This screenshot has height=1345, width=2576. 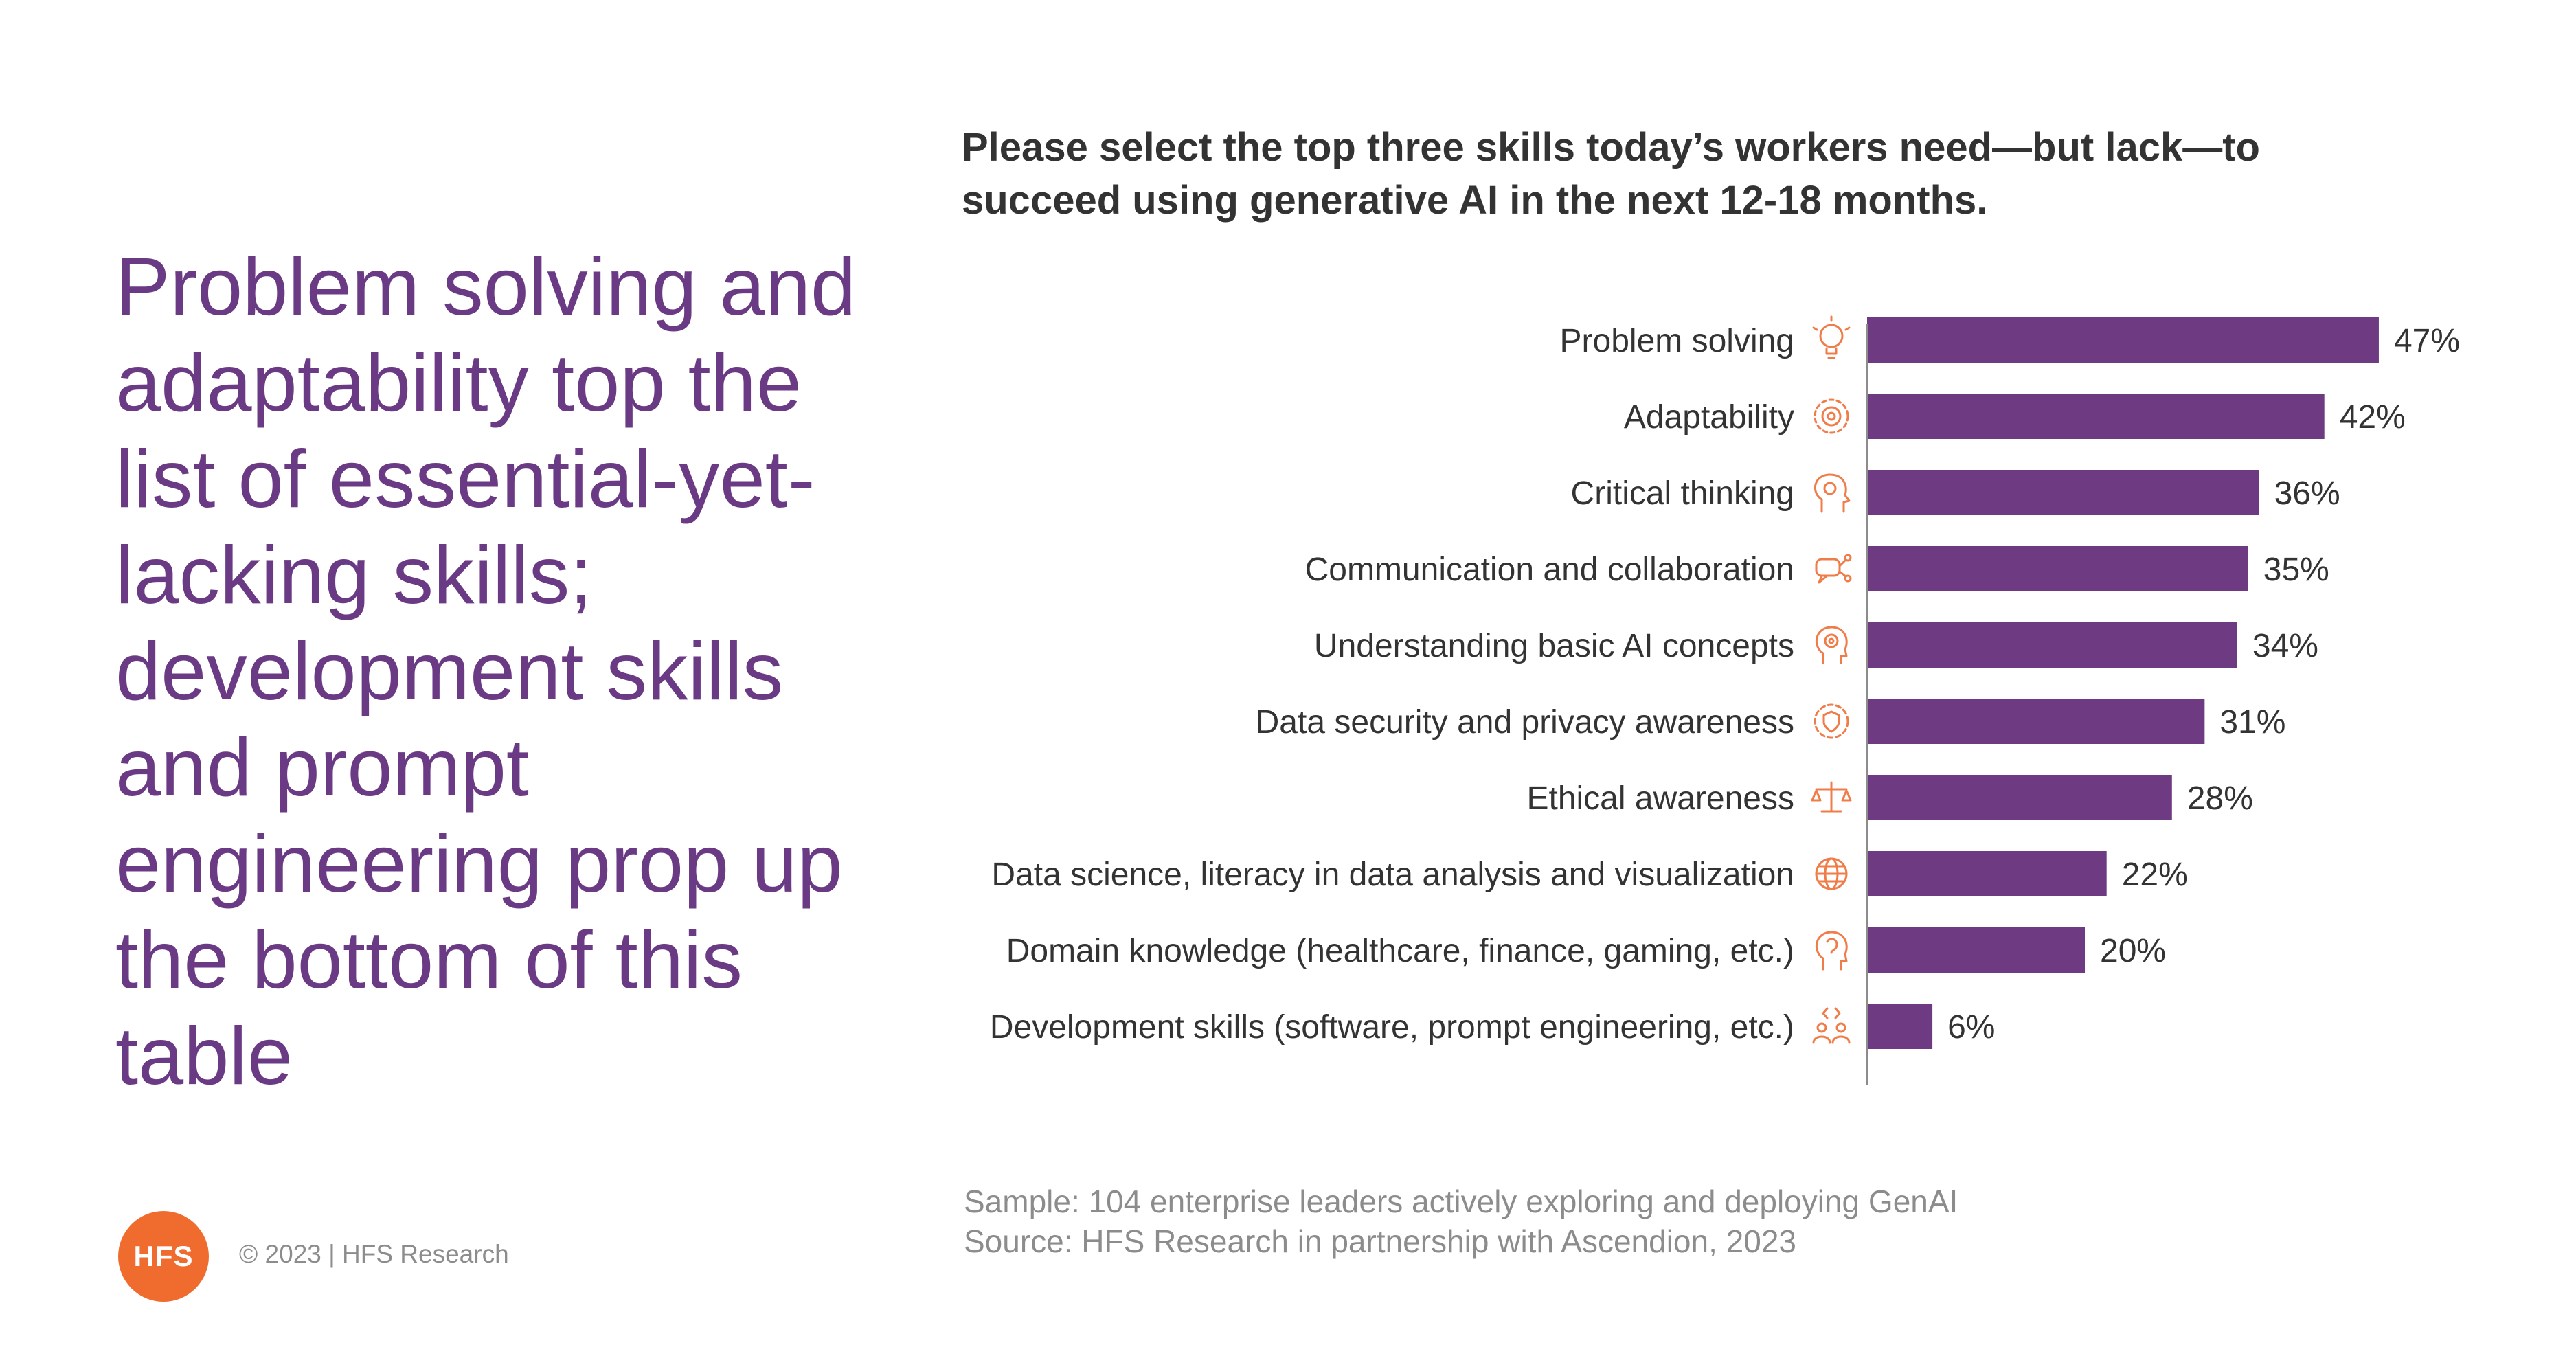 What do you see at coordinates (2036, 721) in the screenshot?
I see `bar-data-security-and-privacy-awareness` at bounding box center [2036, 721].